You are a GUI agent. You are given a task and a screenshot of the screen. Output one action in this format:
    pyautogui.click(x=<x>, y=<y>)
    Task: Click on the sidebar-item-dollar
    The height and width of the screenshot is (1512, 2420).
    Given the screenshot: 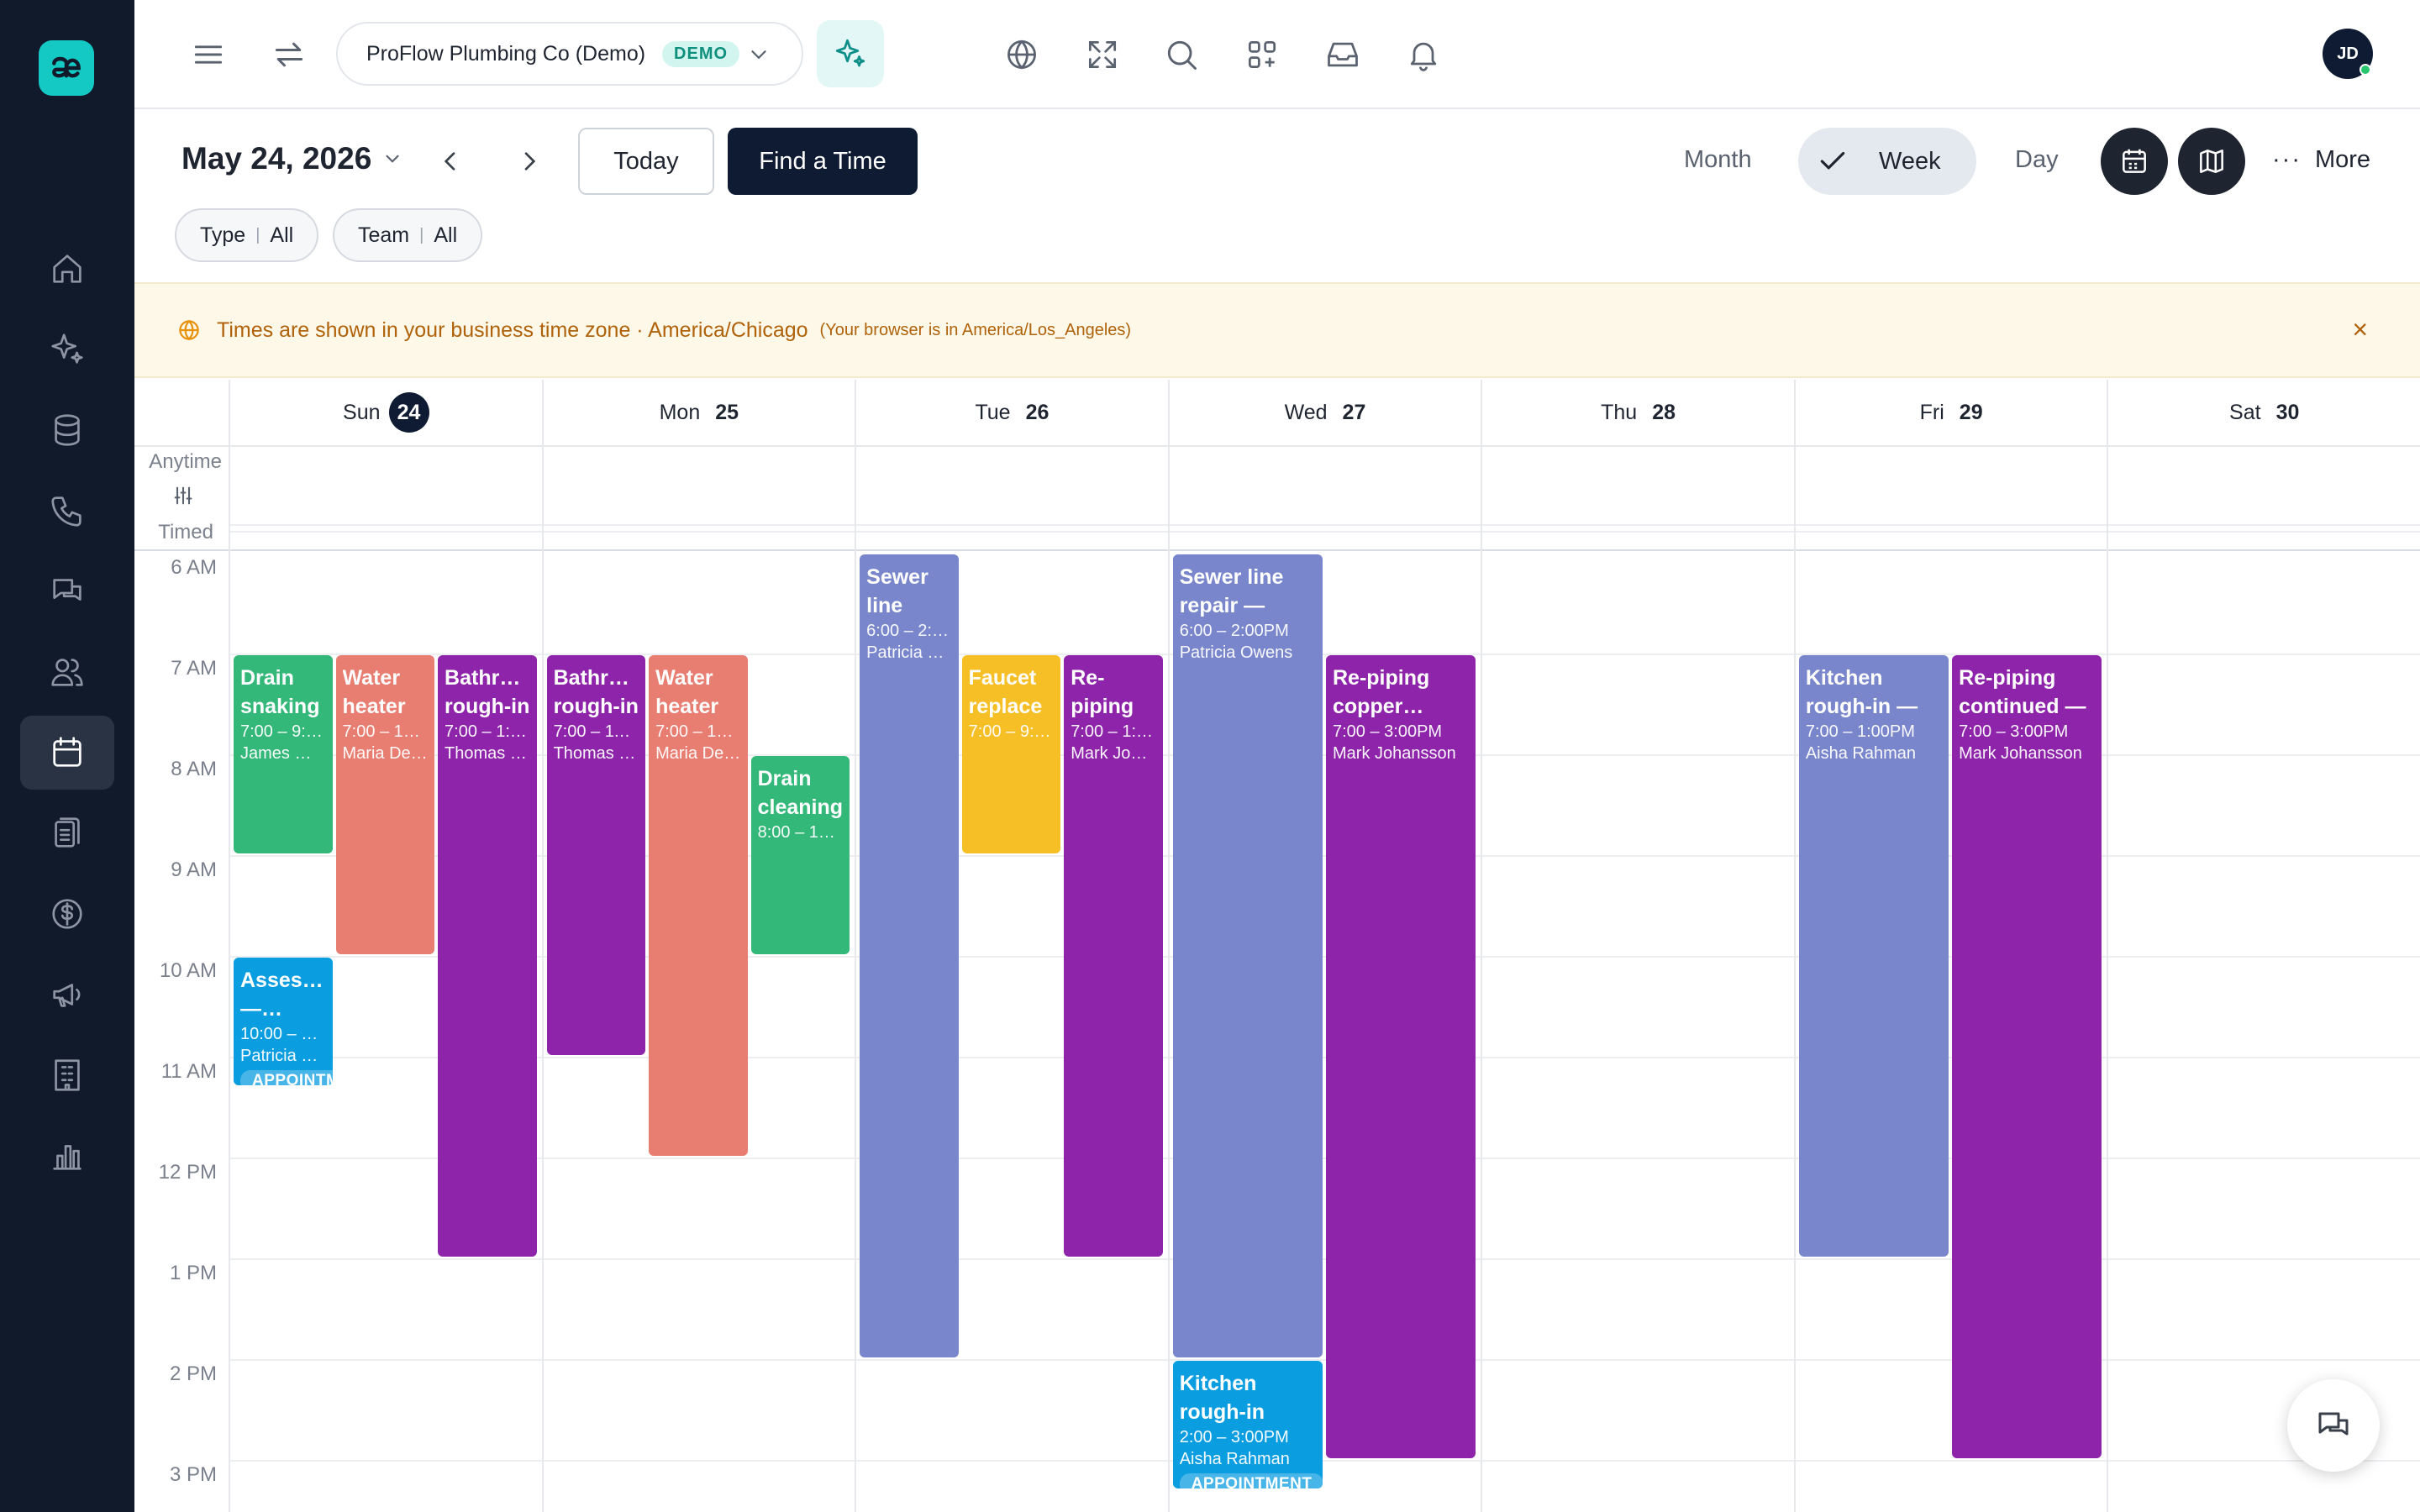 What is the action you would take?
    pyautogui.click(x=67, y=914)
    